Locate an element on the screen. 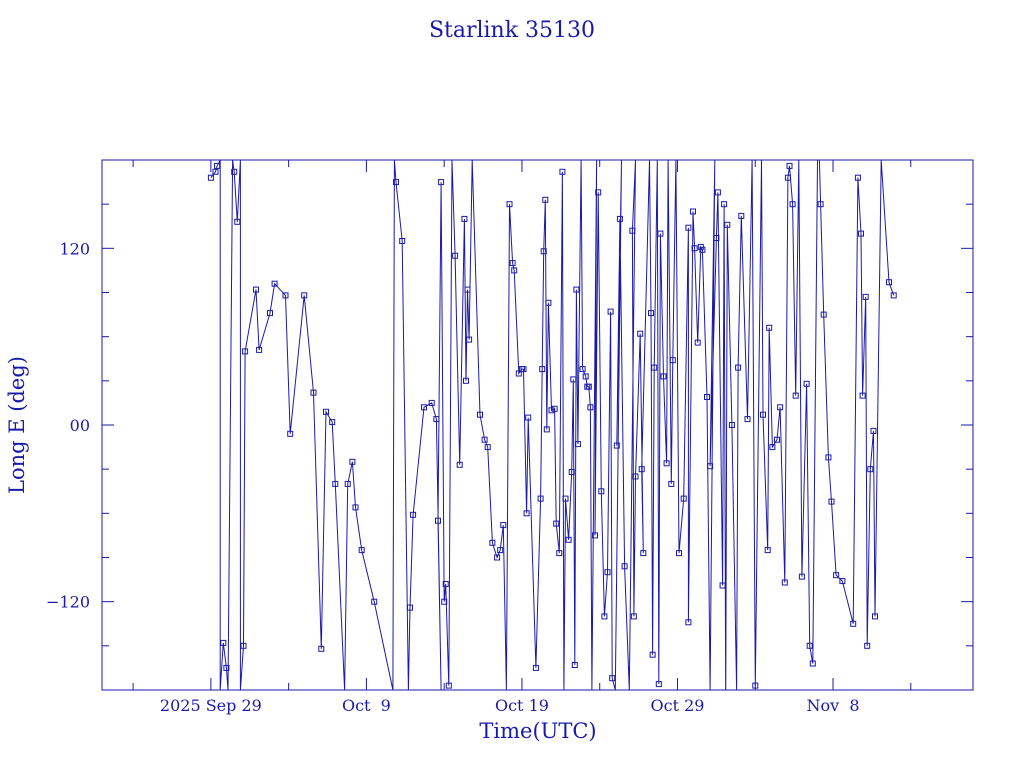 The width and height of the screenshot is (1024, 768). x-tick-label: Oct 9 is located at coordinates (366, 705).